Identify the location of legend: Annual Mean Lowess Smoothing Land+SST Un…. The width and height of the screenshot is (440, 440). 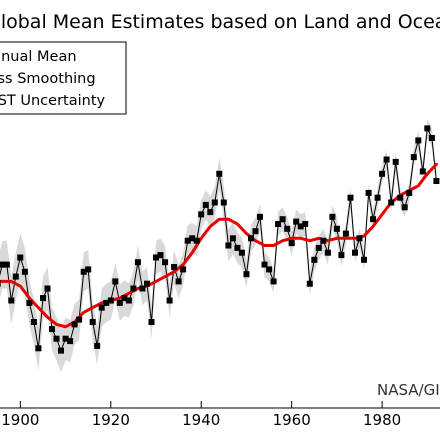
(63, 78).